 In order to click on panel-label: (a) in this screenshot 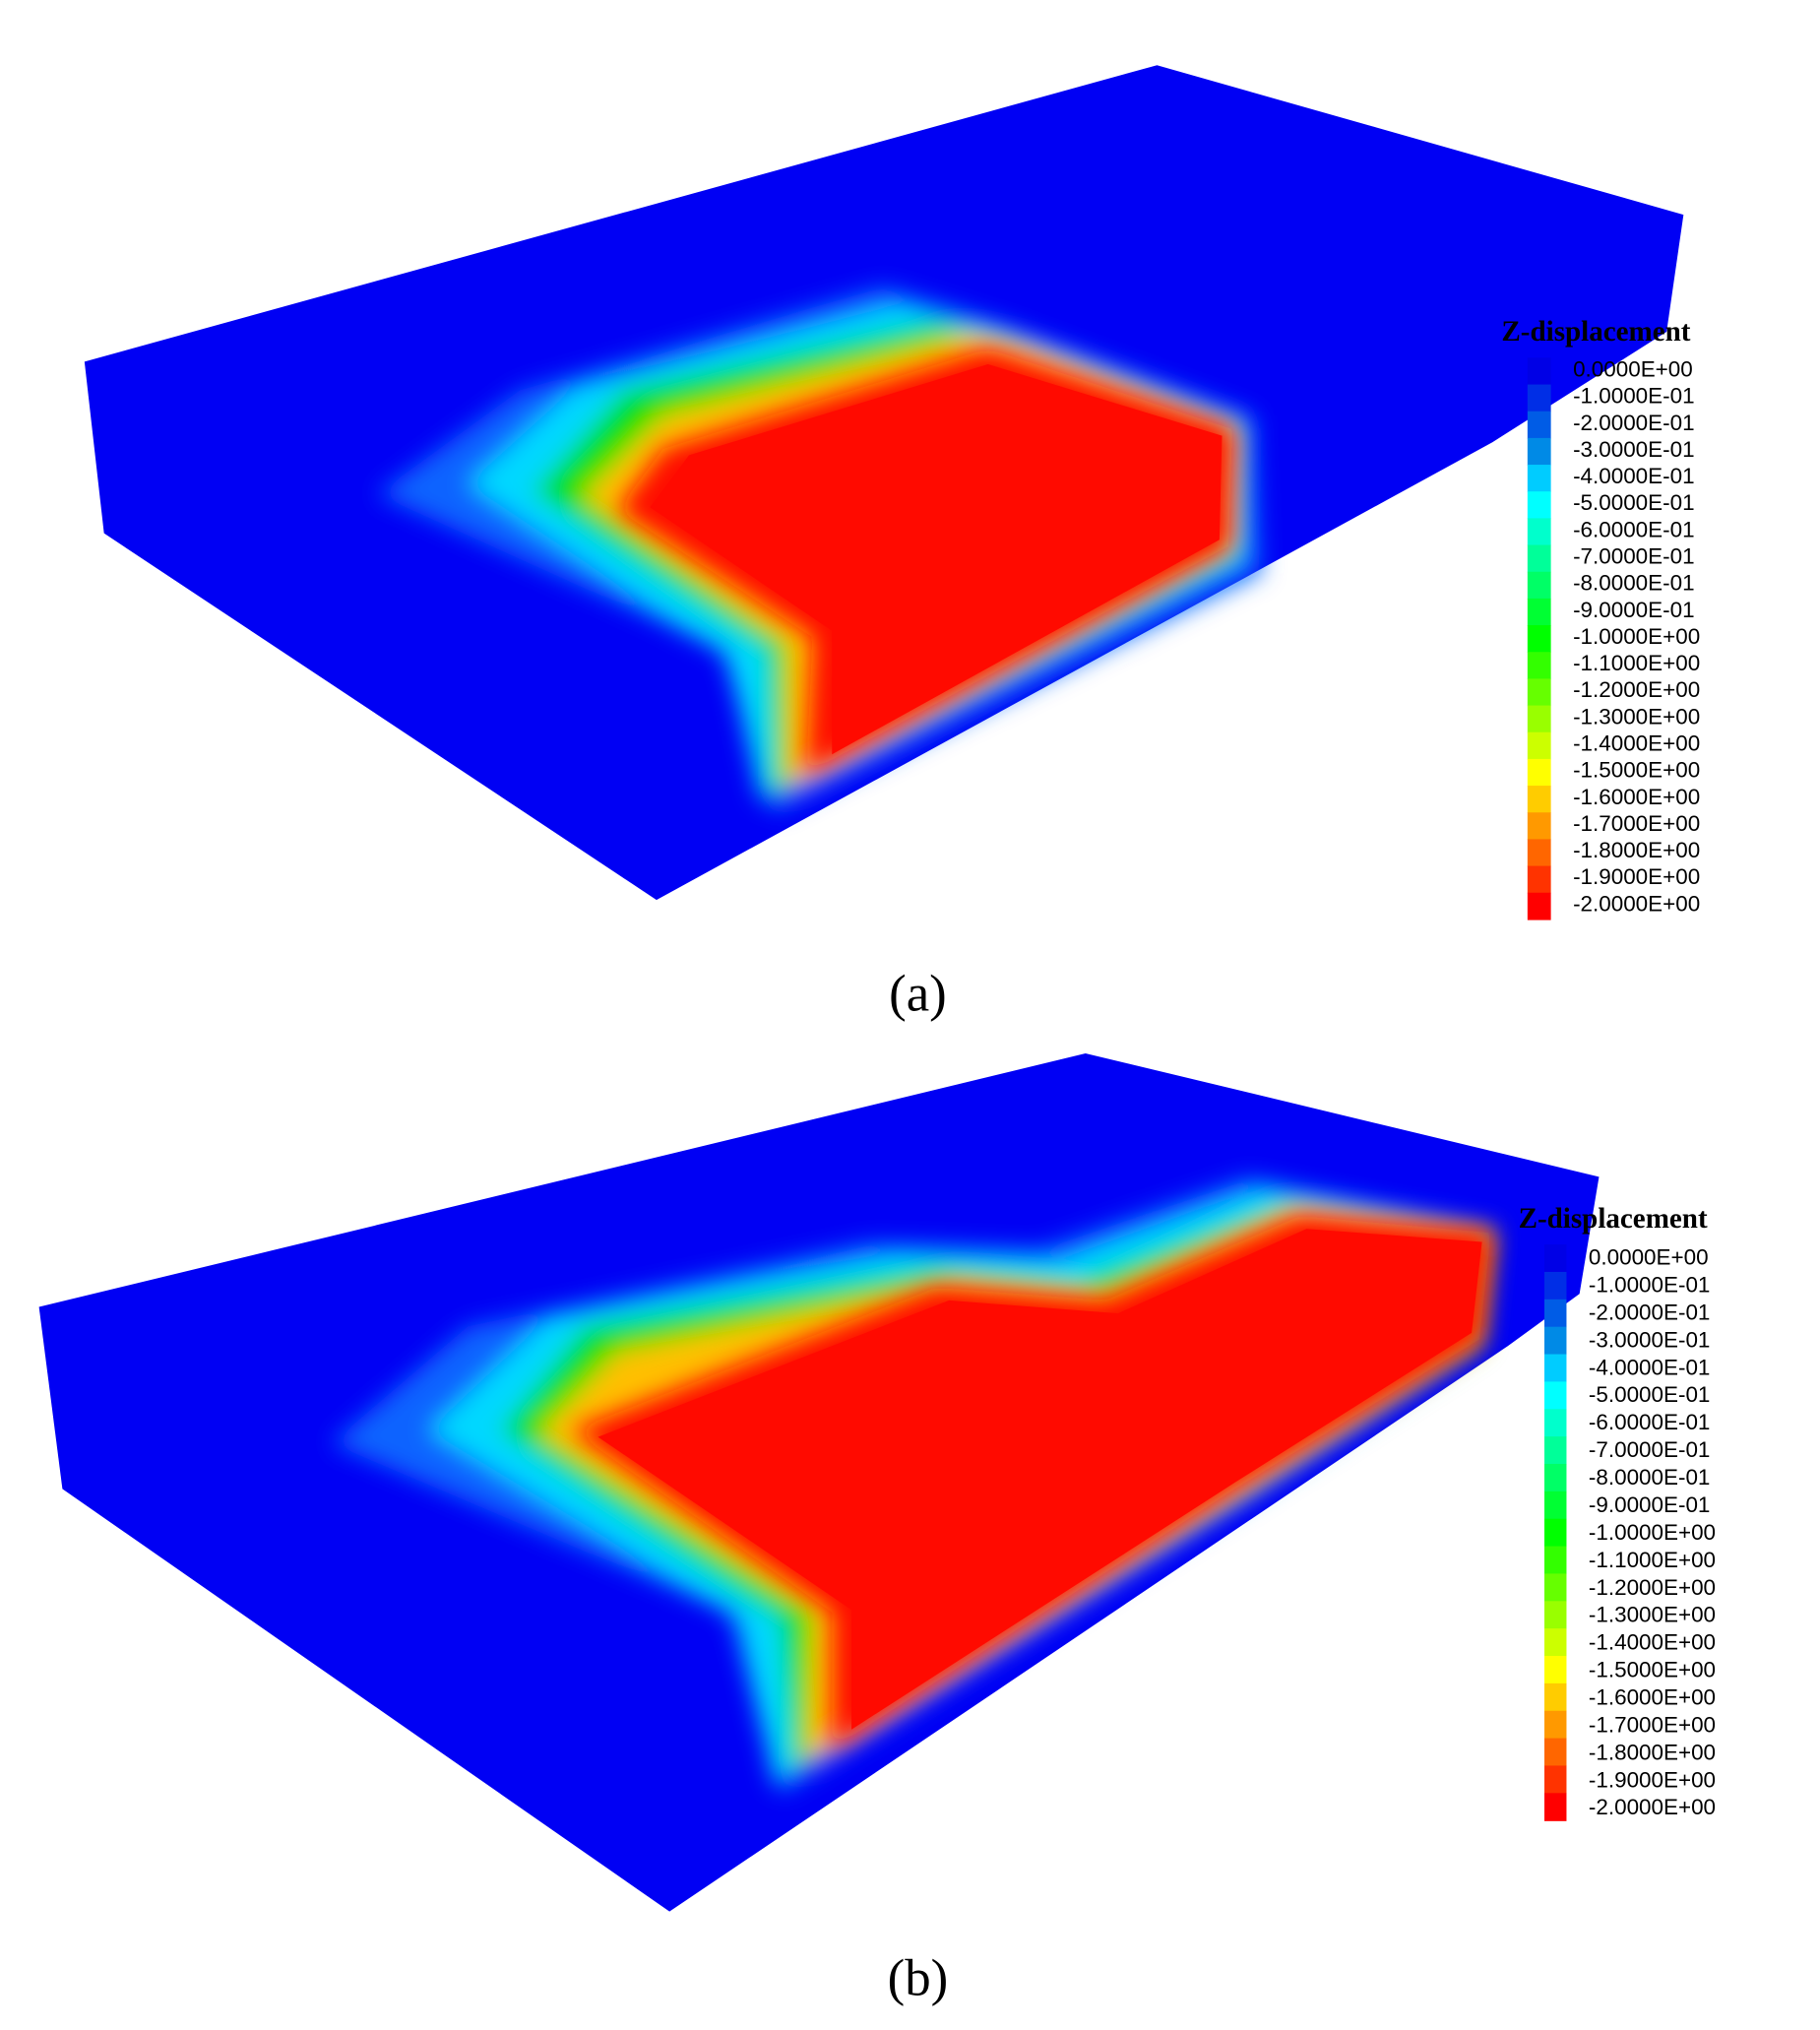, I will do `click(918, 994)`.